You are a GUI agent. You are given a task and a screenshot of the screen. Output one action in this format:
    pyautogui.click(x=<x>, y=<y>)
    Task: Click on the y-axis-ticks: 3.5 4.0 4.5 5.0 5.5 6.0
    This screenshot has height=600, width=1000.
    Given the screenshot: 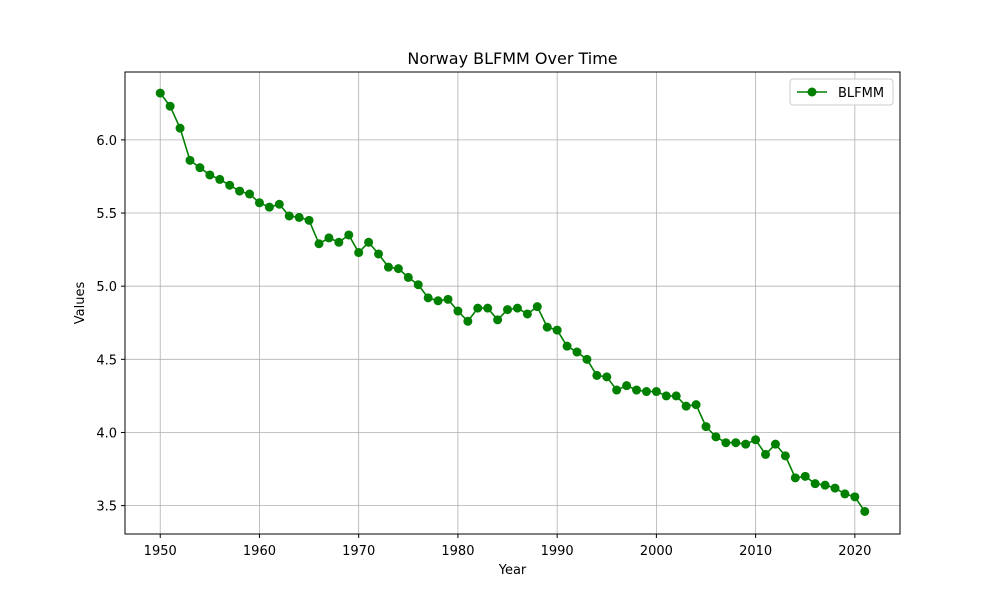 What is the action you would take?
    pyautogui.click(x=110, y=324)
    